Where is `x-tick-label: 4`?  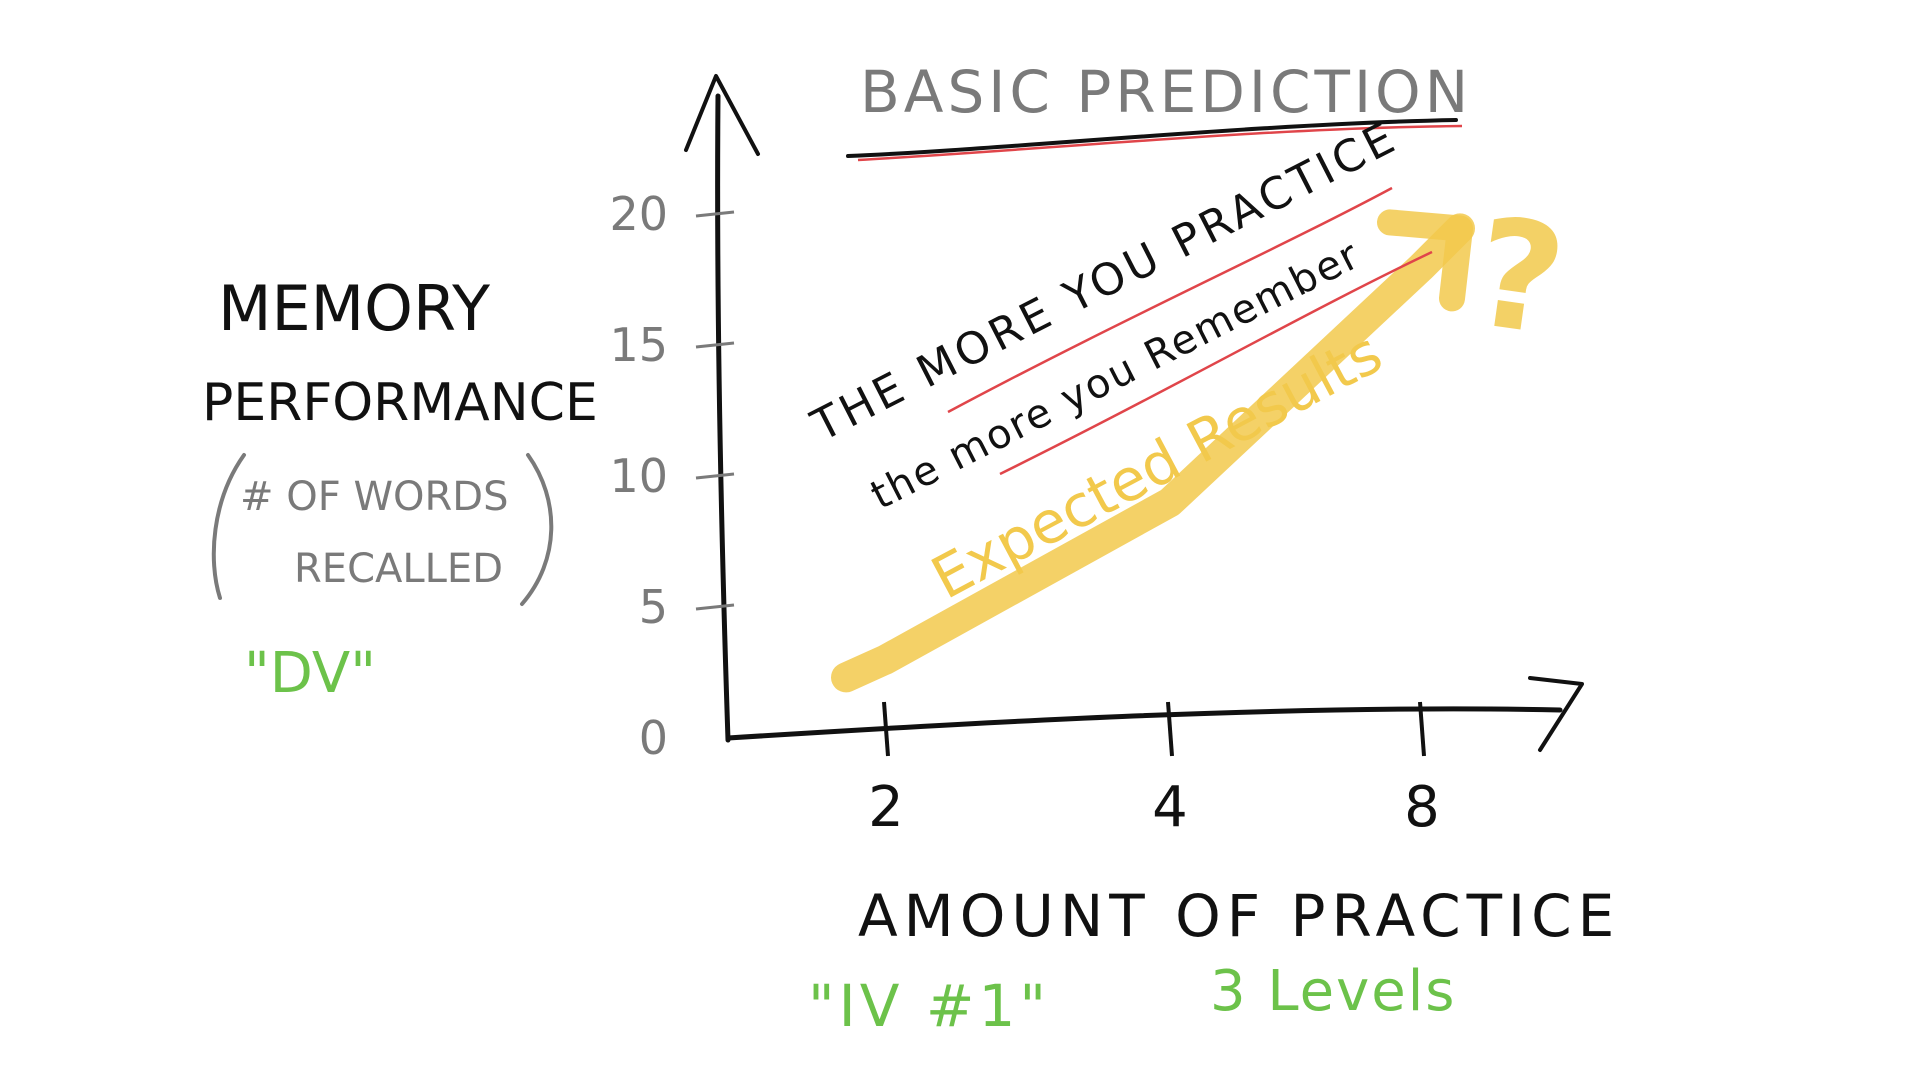 x-tick-label: 4 is located at coordinates (1170, 807).